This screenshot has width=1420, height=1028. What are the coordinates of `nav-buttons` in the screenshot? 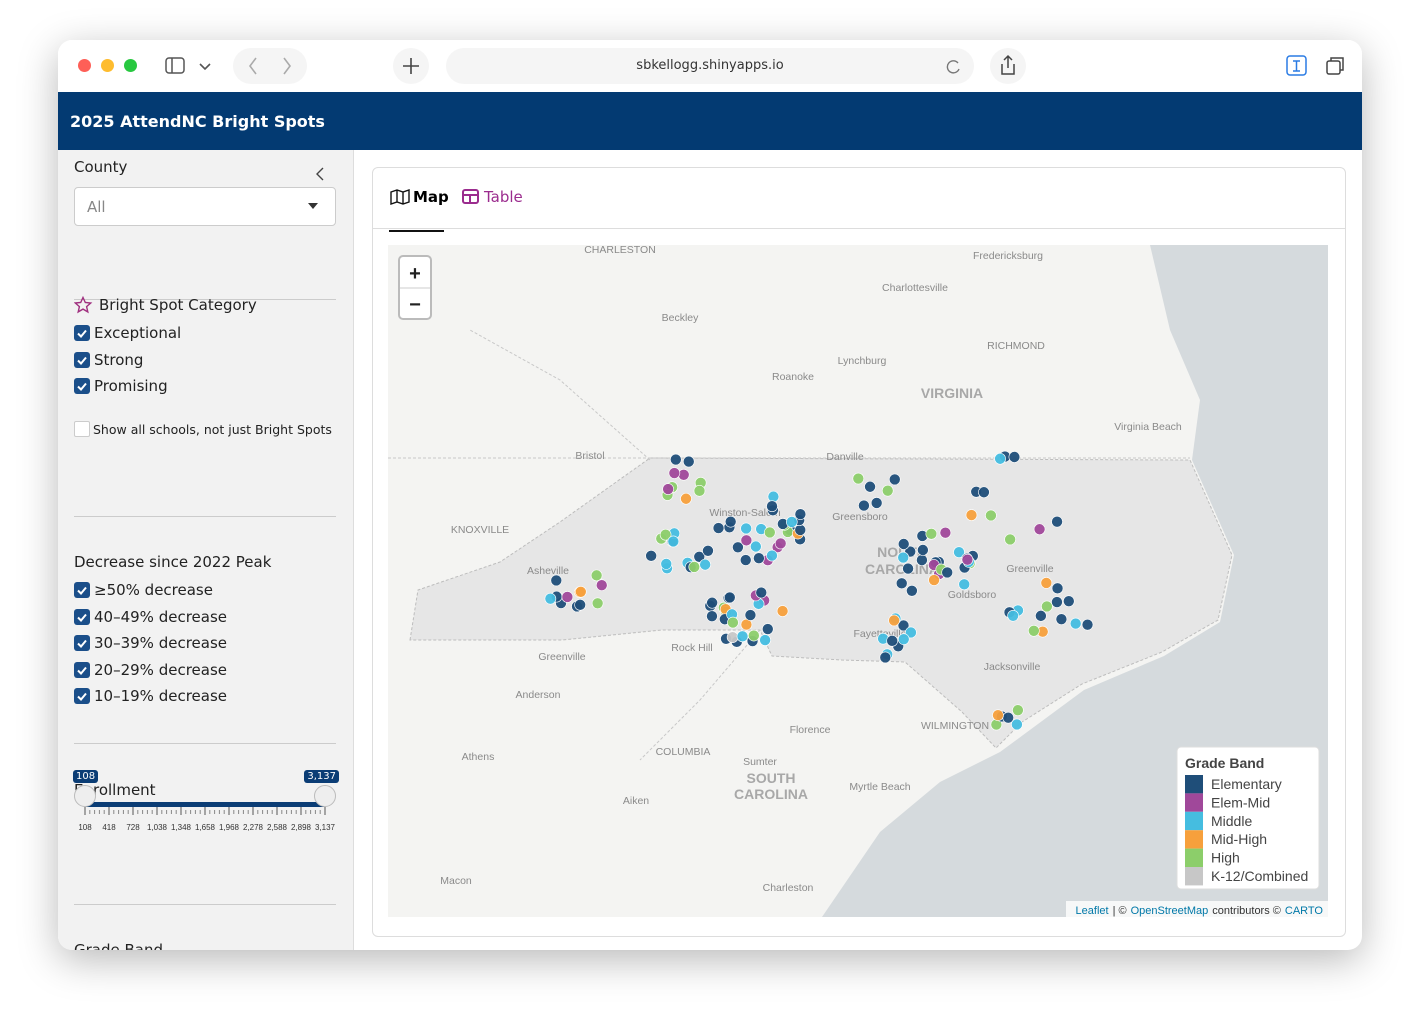 It's located at (270, 66).